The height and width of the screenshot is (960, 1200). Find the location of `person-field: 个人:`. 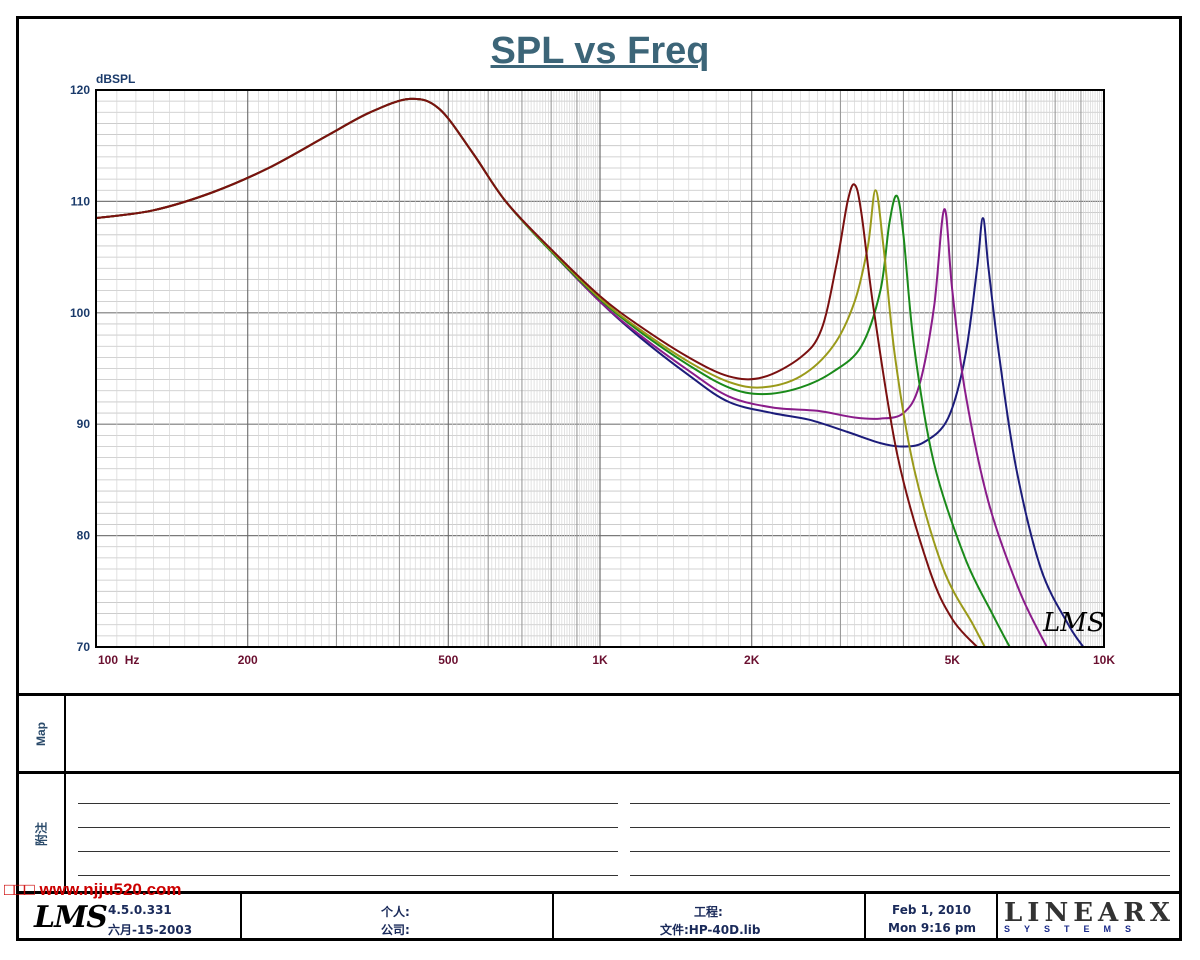

person-field: 个人: is located at coordinates (395, 912).